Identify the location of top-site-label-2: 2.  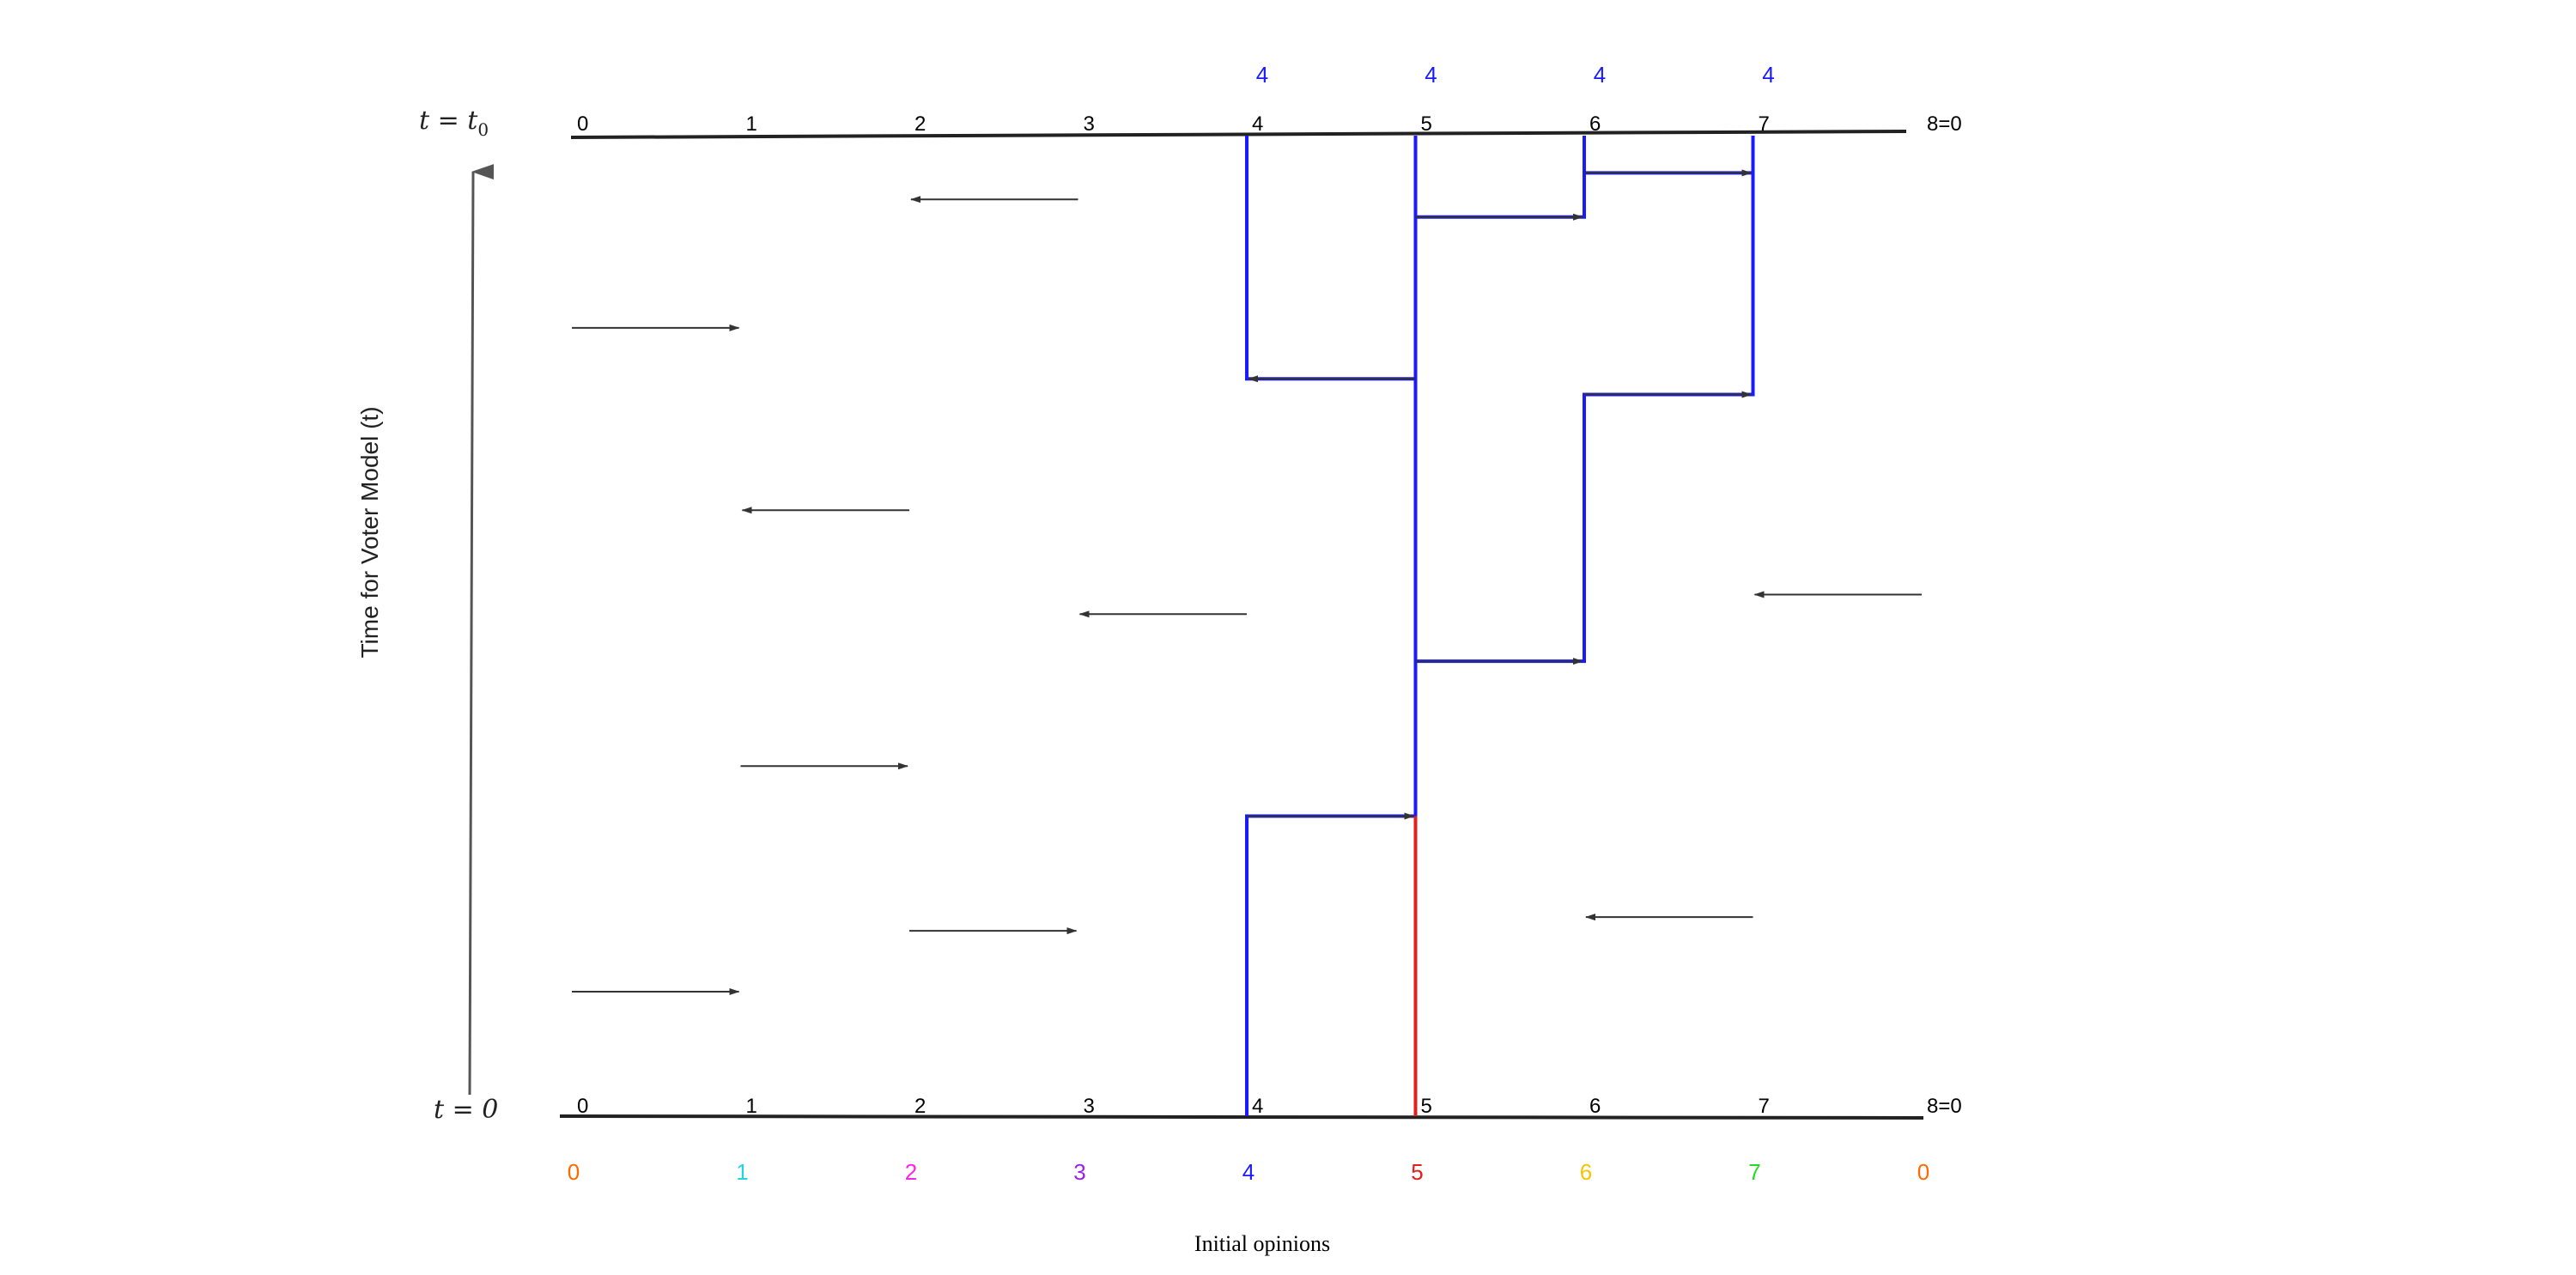
(920, 124).